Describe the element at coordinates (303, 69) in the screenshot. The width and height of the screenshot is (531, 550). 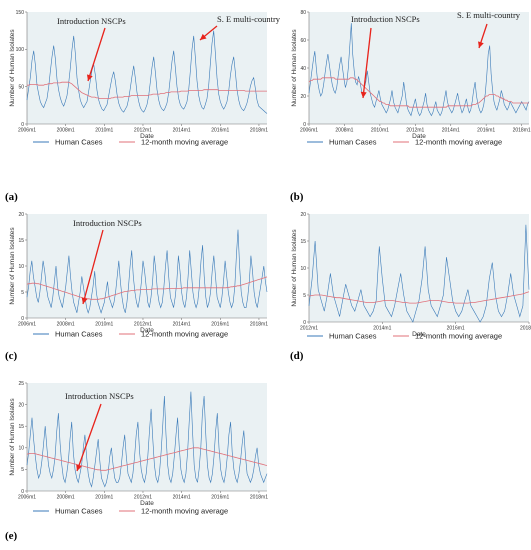
I see `y-tick-label: 40` at that location.